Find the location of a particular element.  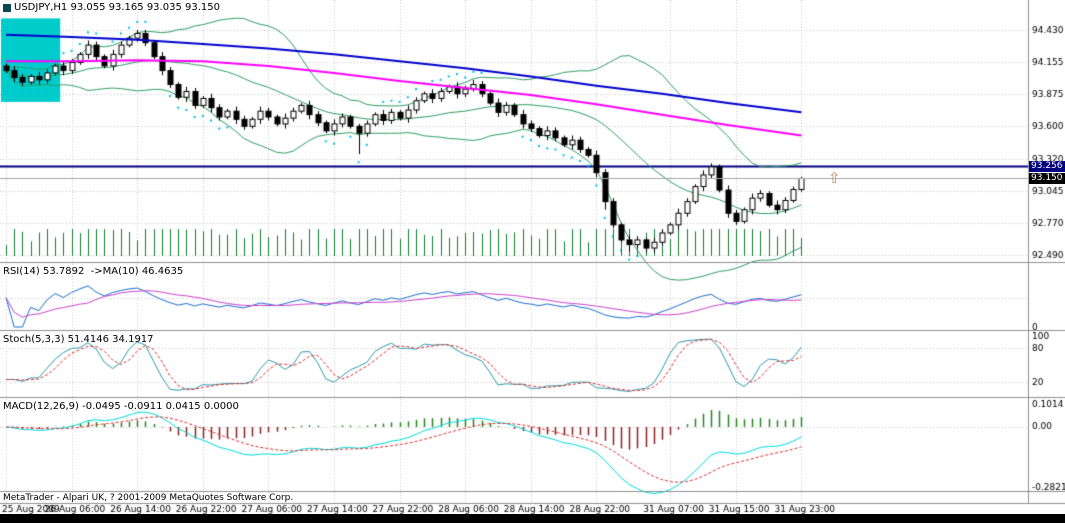

current-price-tag: 93.150 is located at coordinates (1047, 178).